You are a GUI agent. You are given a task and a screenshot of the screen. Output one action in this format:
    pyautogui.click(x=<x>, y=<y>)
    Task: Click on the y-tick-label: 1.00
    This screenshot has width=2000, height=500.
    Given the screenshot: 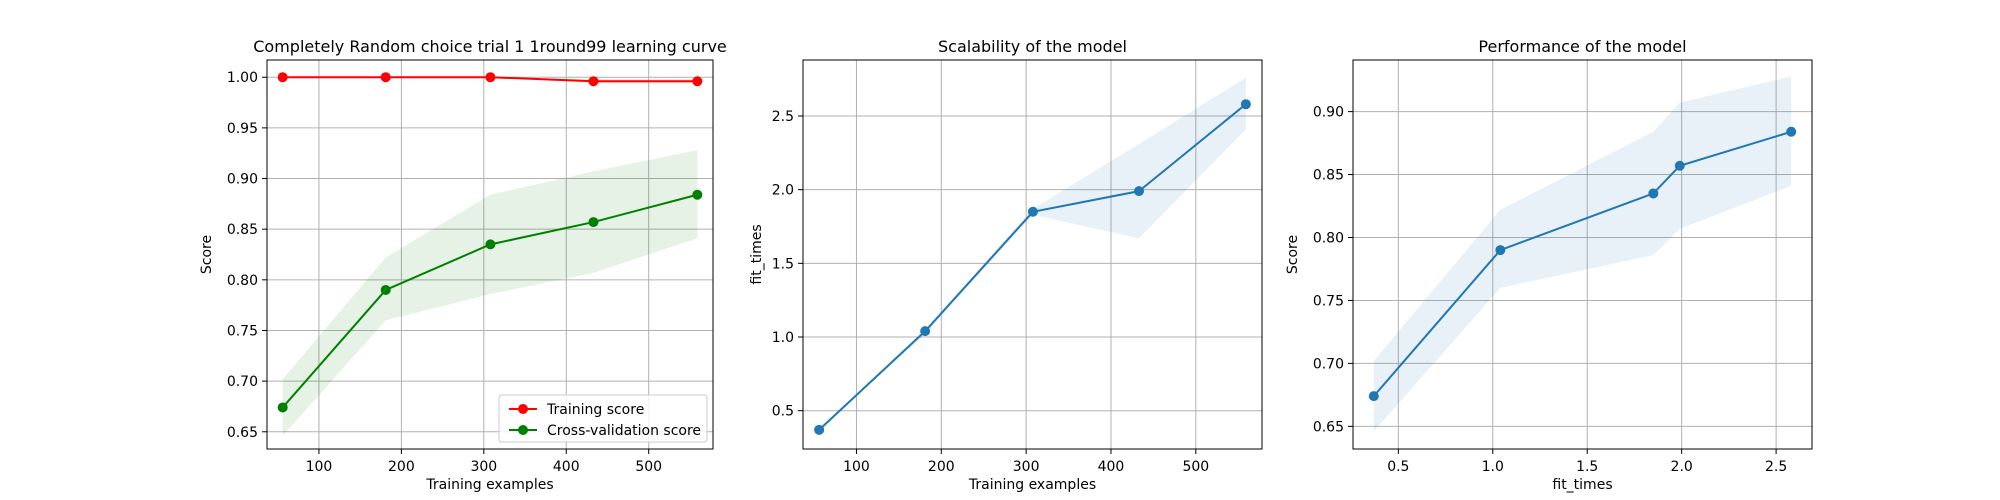 What is the action you would take?
    pyautogui.click(x=242, y=78)
    